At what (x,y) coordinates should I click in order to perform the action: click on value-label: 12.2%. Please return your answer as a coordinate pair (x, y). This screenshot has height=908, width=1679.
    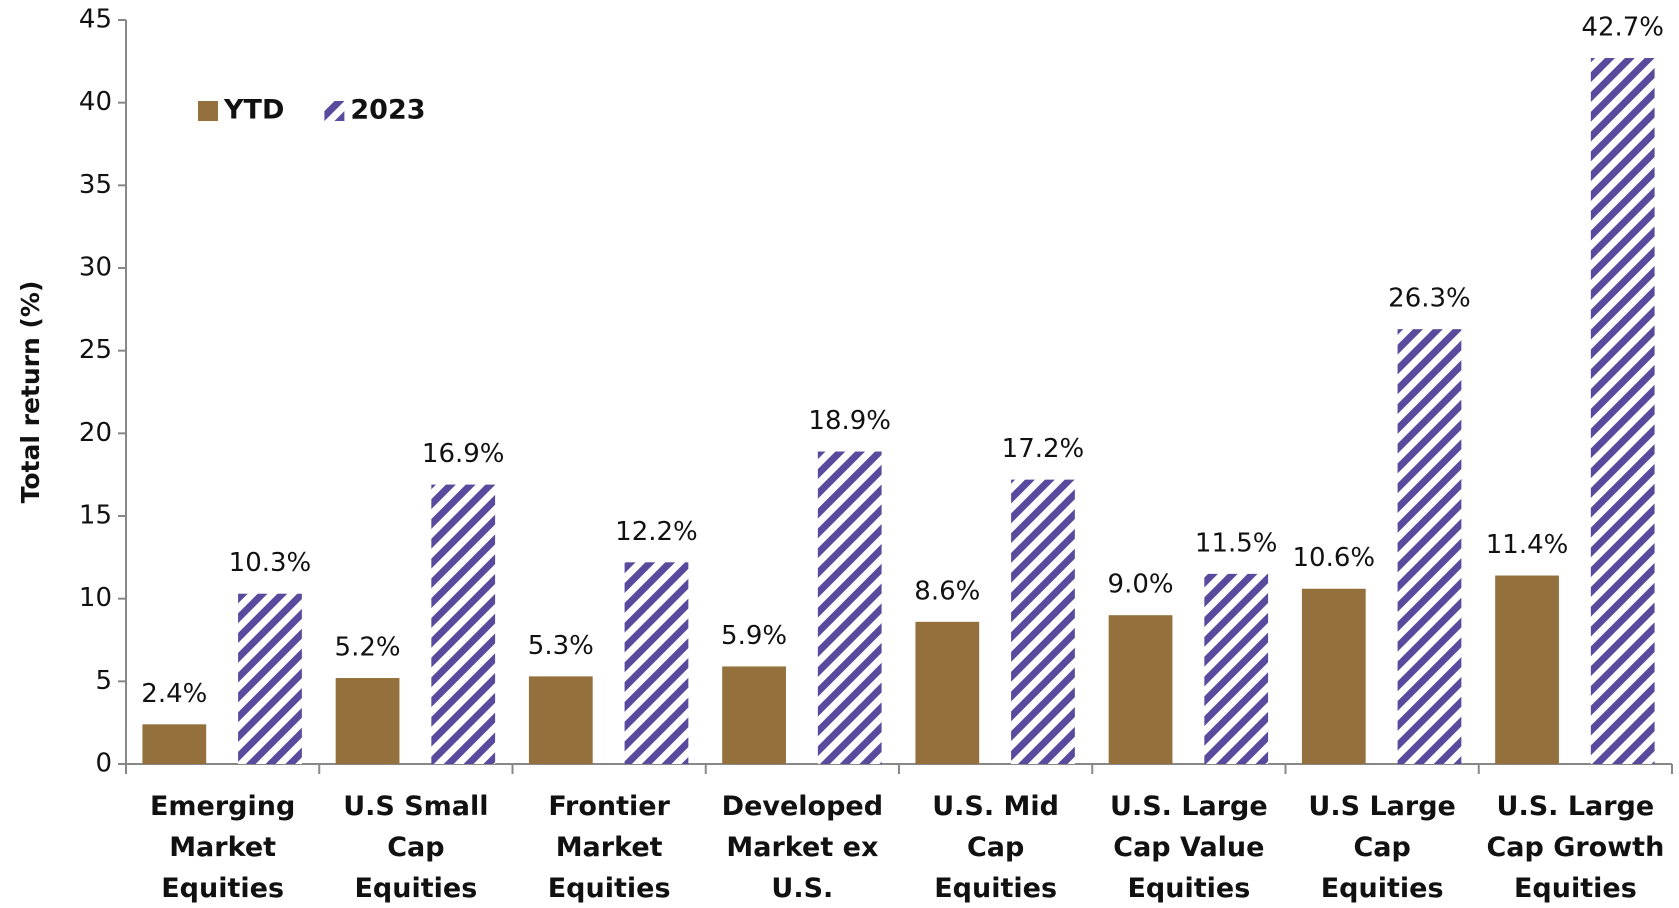
    Looking at the image, I should click on (656, 532).